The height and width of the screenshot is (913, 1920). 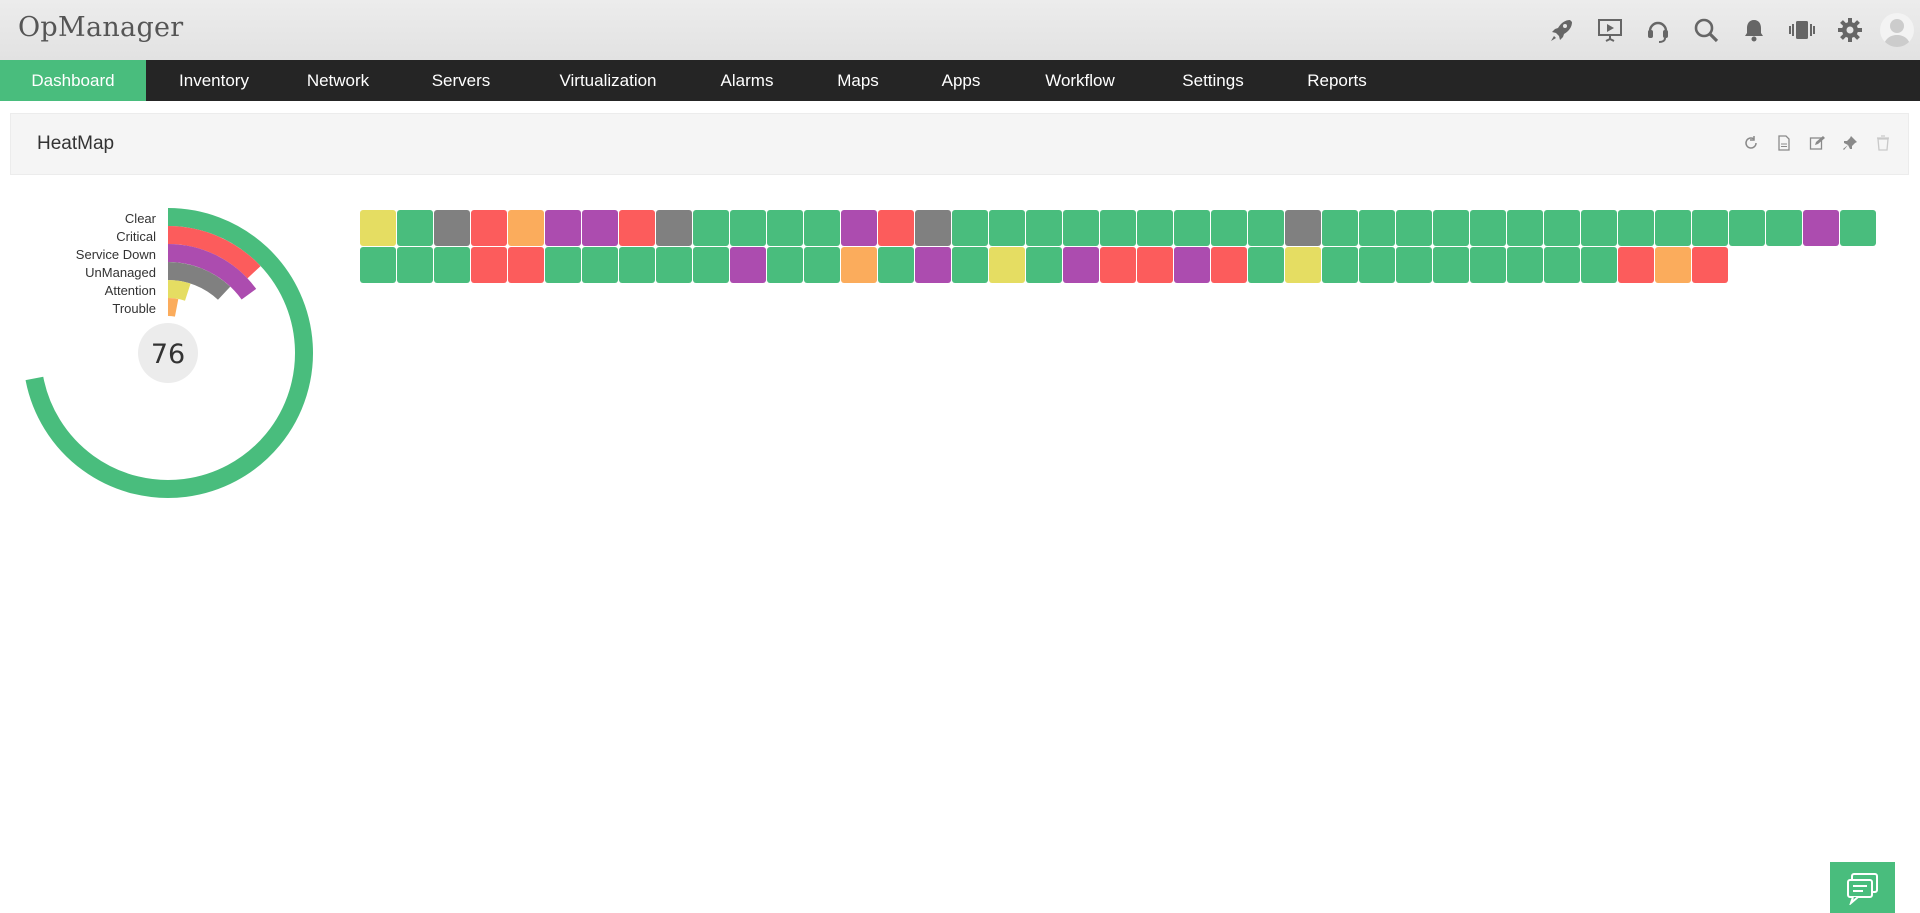 What do you see at coordinates (214, 80) in the screenshot?
I see `nav-inventory: Inventory` at bounding box center [214, 80].